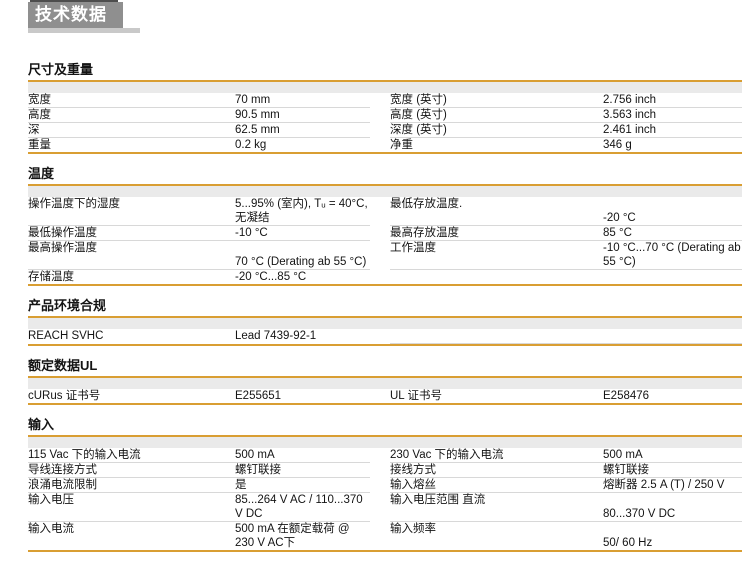 This screenshot has height=565, width=756. Describe the element at coordinates (199, 115) in the screenshot. I see `table-row: 高度 90.5 mm` at that location.